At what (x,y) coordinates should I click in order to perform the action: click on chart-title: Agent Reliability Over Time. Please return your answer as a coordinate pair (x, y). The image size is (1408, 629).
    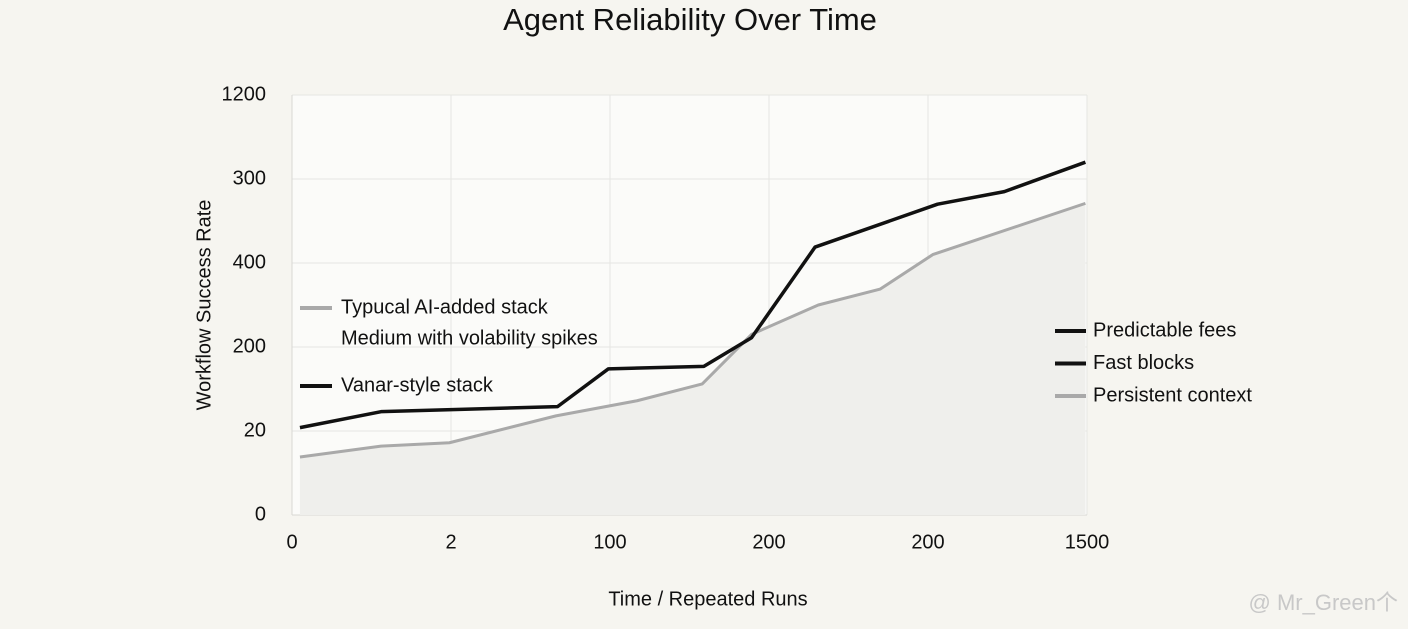
    Looking at the image, I should click on (690, 19).